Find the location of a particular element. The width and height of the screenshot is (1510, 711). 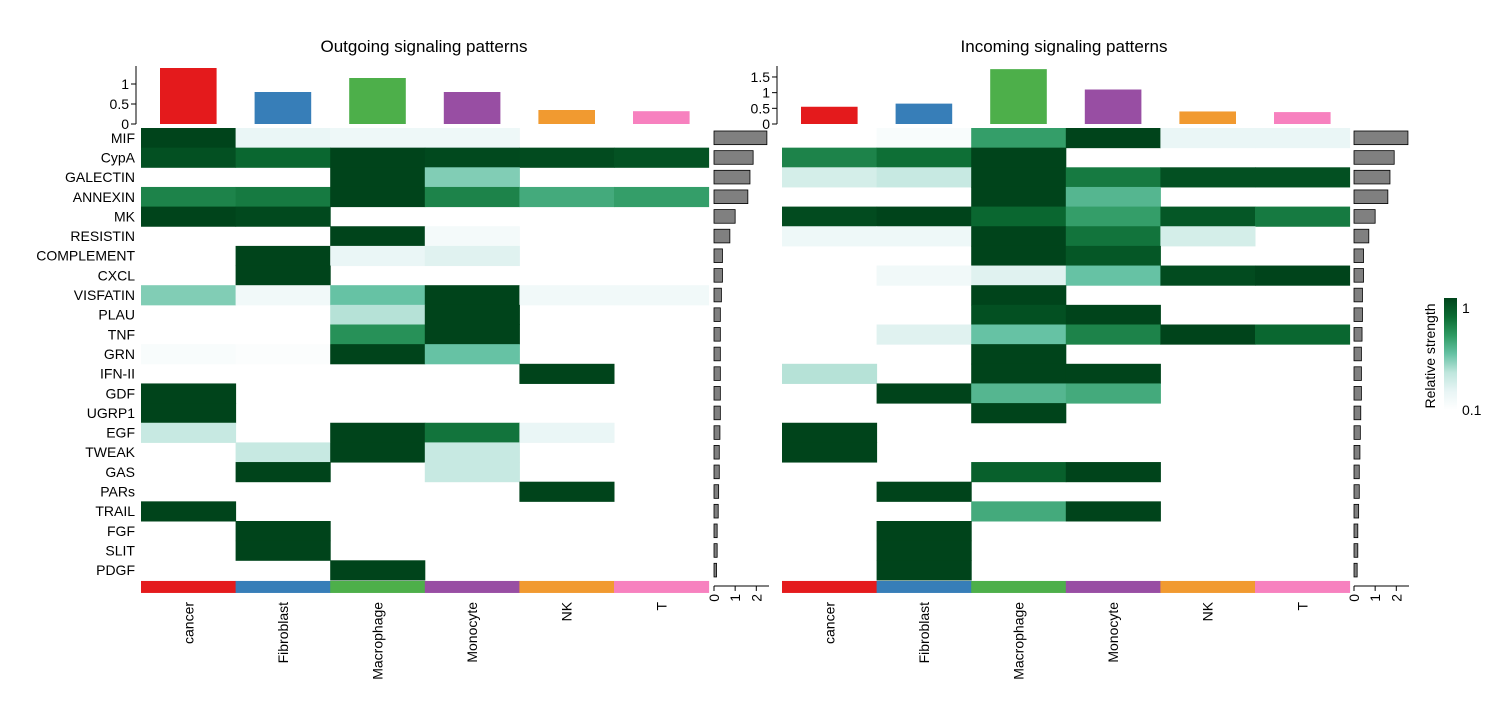

column-label: cancer is located at coordinates (188, 623).